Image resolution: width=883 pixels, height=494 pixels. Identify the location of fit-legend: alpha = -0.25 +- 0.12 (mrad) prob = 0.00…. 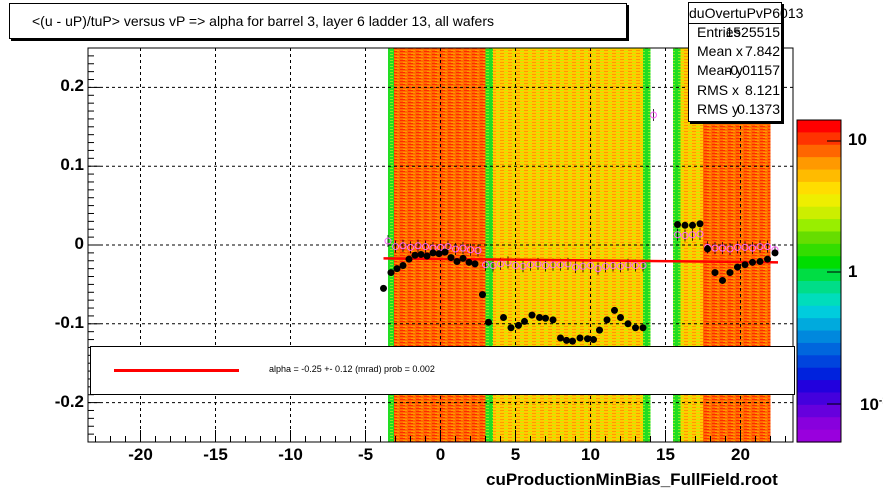
(442, 370).